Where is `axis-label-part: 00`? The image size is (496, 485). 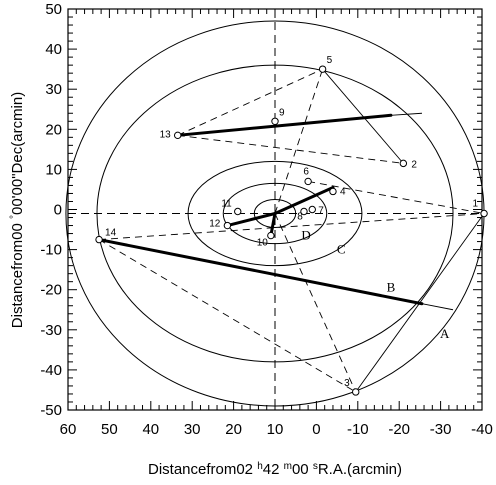
axis-label-part: 00 is located at coordinates (302, 469).